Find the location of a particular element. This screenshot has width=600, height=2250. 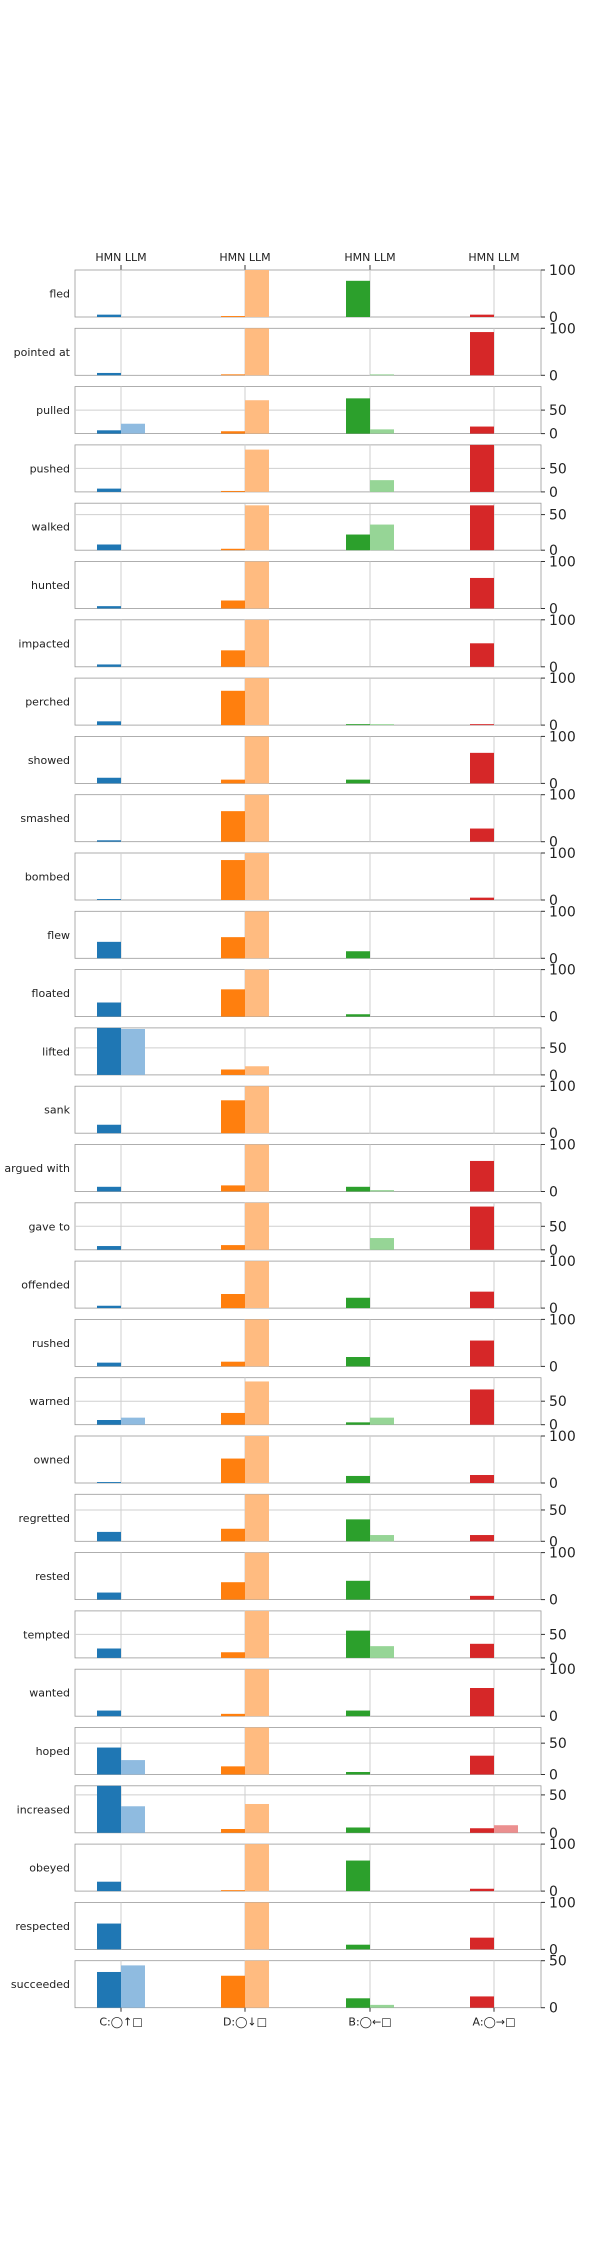

row-panel-flew: 0 100 flew is located at coordinates (311, 935).